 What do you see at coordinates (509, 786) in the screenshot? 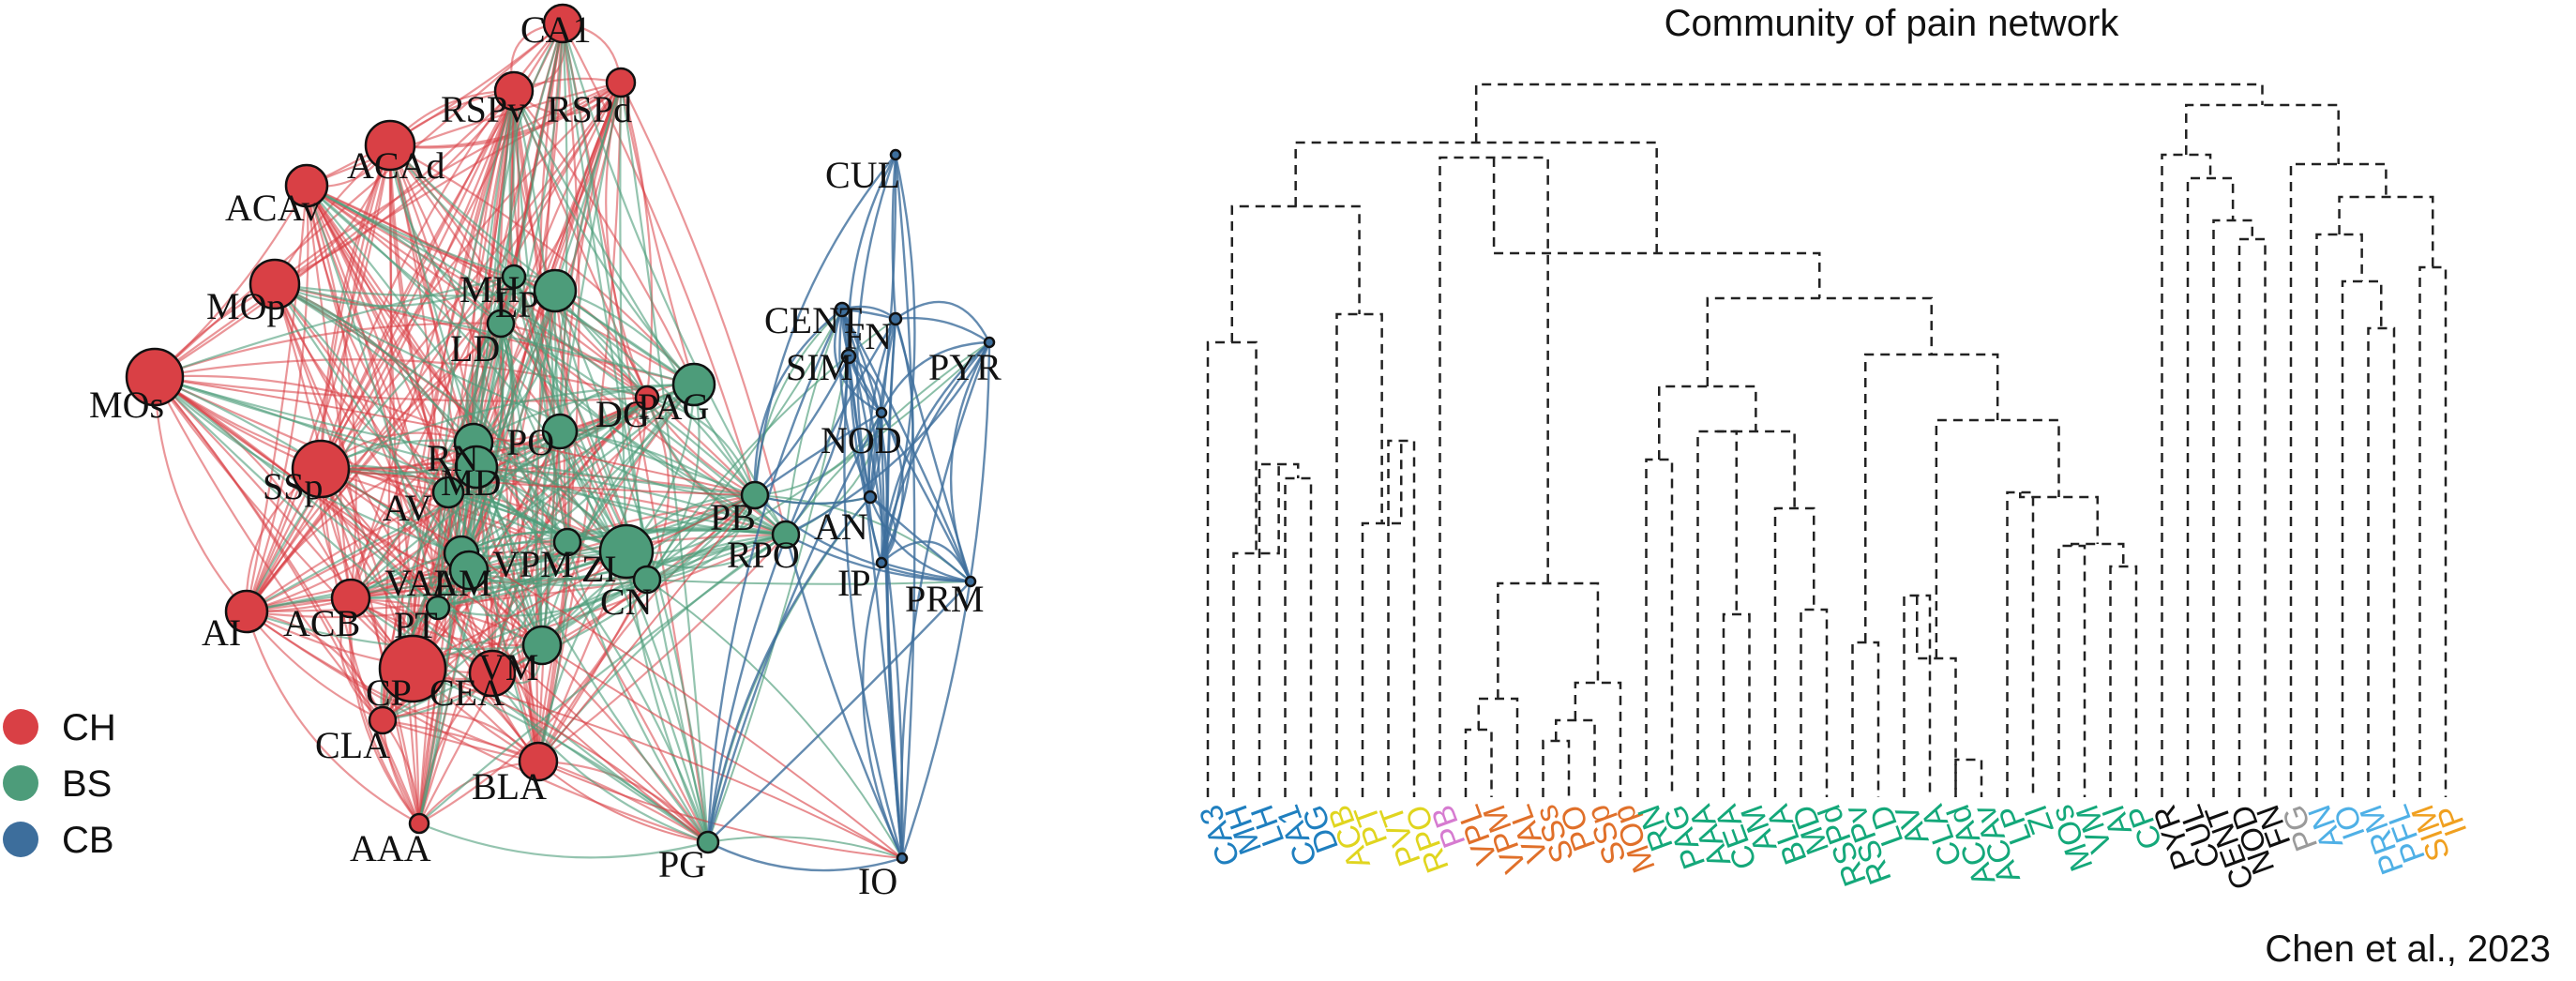
I see `network-node-label: BLA` at bounding box center [509, 786].